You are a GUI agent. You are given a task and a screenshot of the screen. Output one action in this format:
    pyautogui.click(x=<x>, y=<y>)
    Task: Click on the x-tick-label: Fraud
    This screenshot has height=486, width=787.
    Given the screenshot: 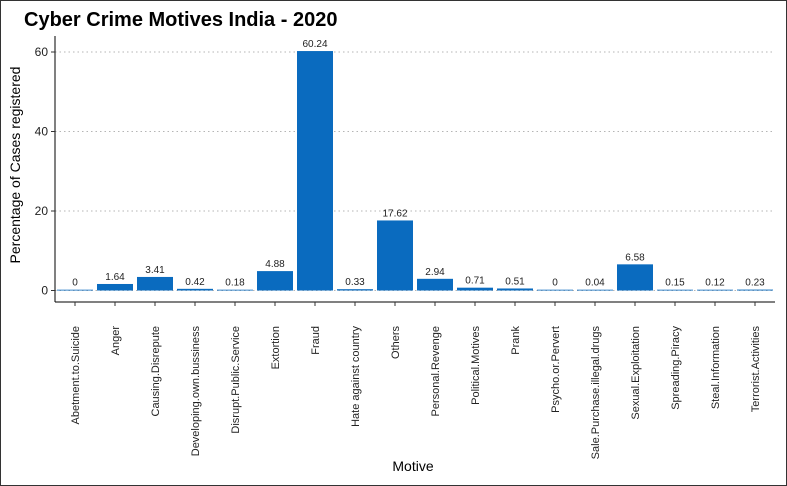 What is the action you would take?
    pyautogui.click(x=316, y=340)
    